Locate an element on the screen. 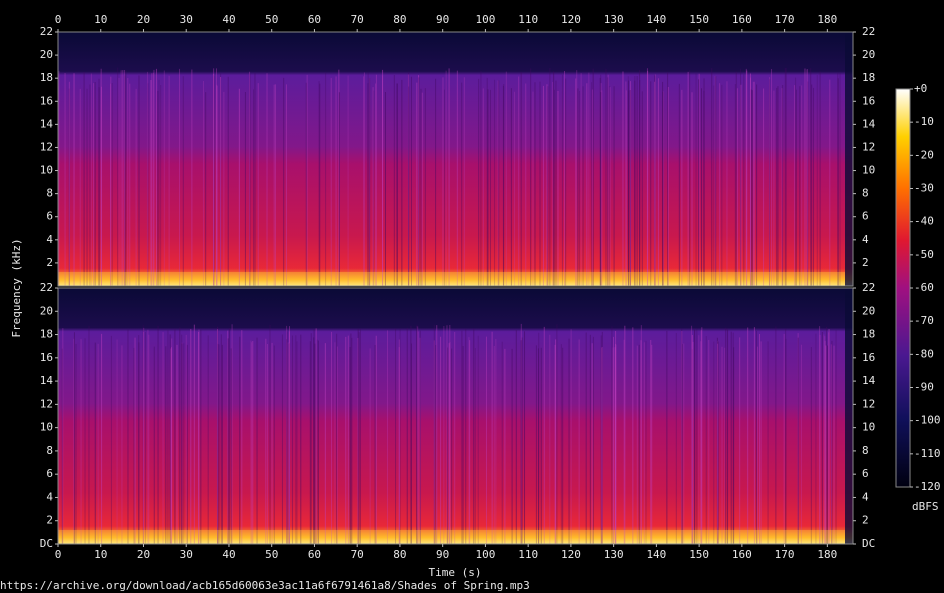 Image resolution: width=944 pixels, height=593 pixels. x-tick-label: 0 is located at coordinates (58, 554).